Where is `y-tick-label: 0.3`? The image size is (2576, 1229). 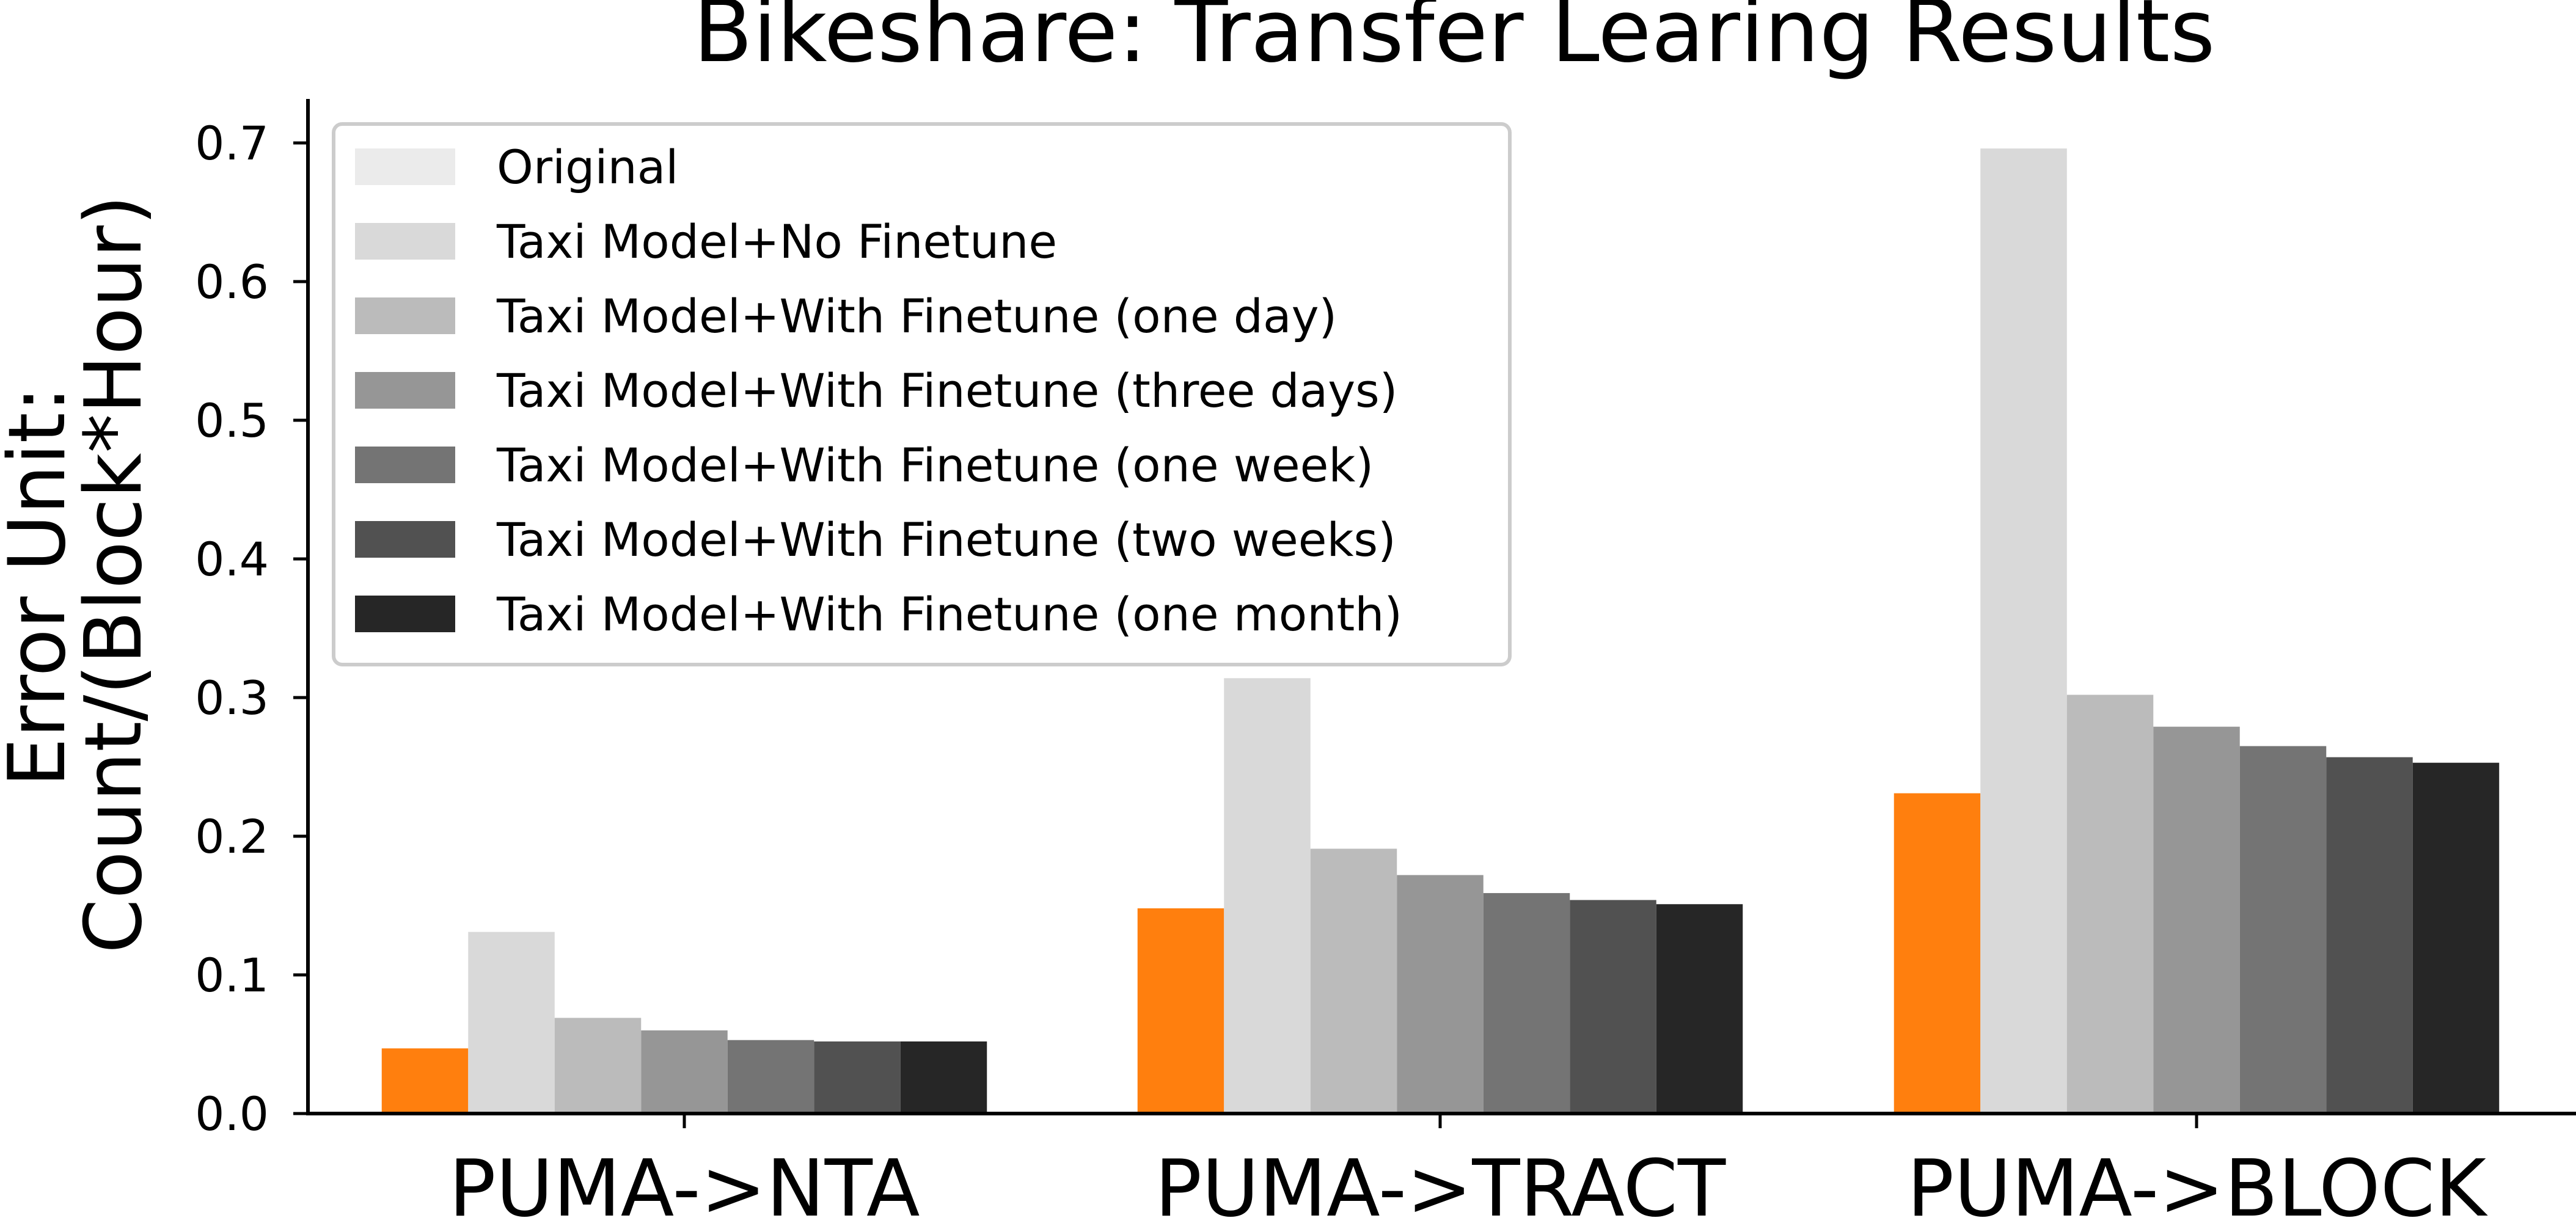 y-tick-label: 0.3 is located at coordinates (232, 698).